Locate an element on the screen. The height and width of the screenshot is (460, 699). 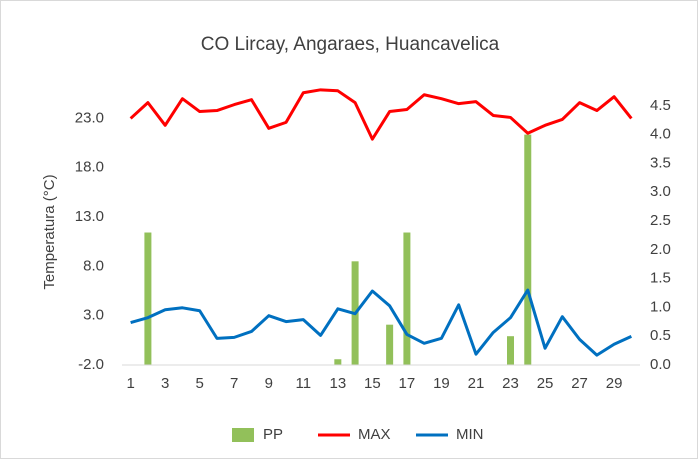
x-tick-label: 13 is located at coordinates (337, 383).